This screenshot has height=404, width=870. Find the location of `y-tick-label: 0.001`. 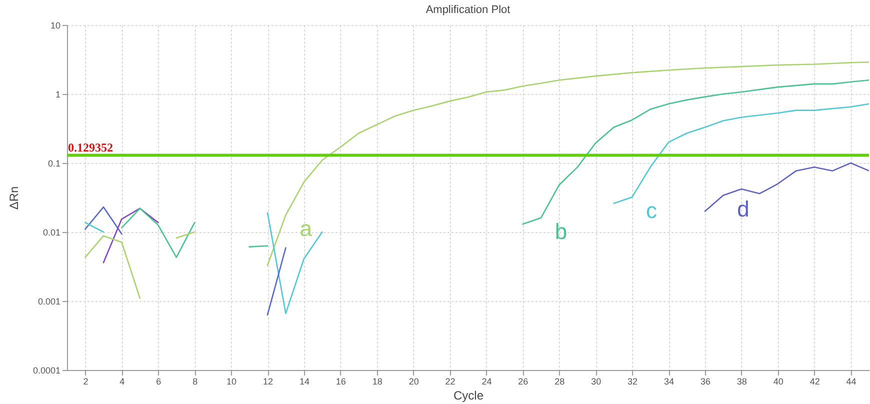

y-tick-label: 0.001 is located at coordinates (49, 301).